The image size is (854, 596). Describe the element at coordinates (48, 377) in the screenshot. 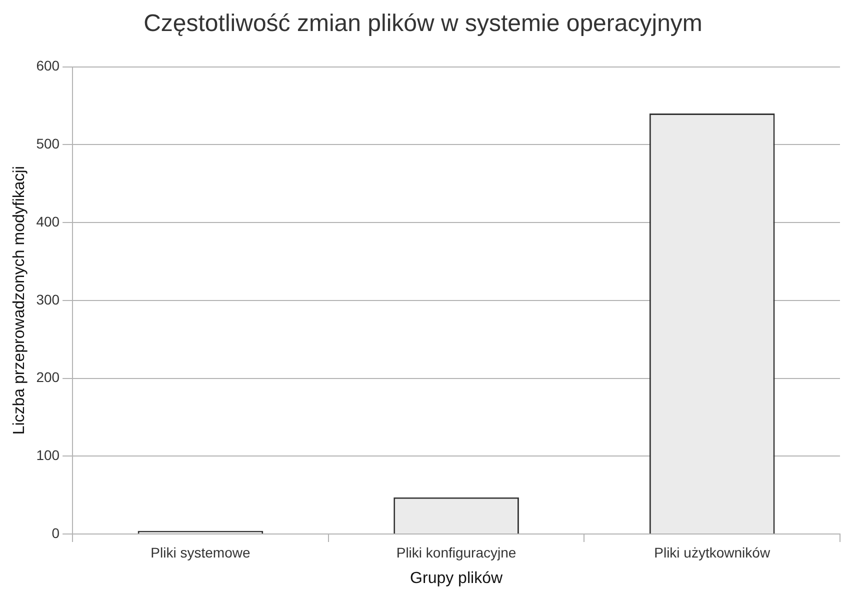

I see `y-tick-label: 200` at that location.